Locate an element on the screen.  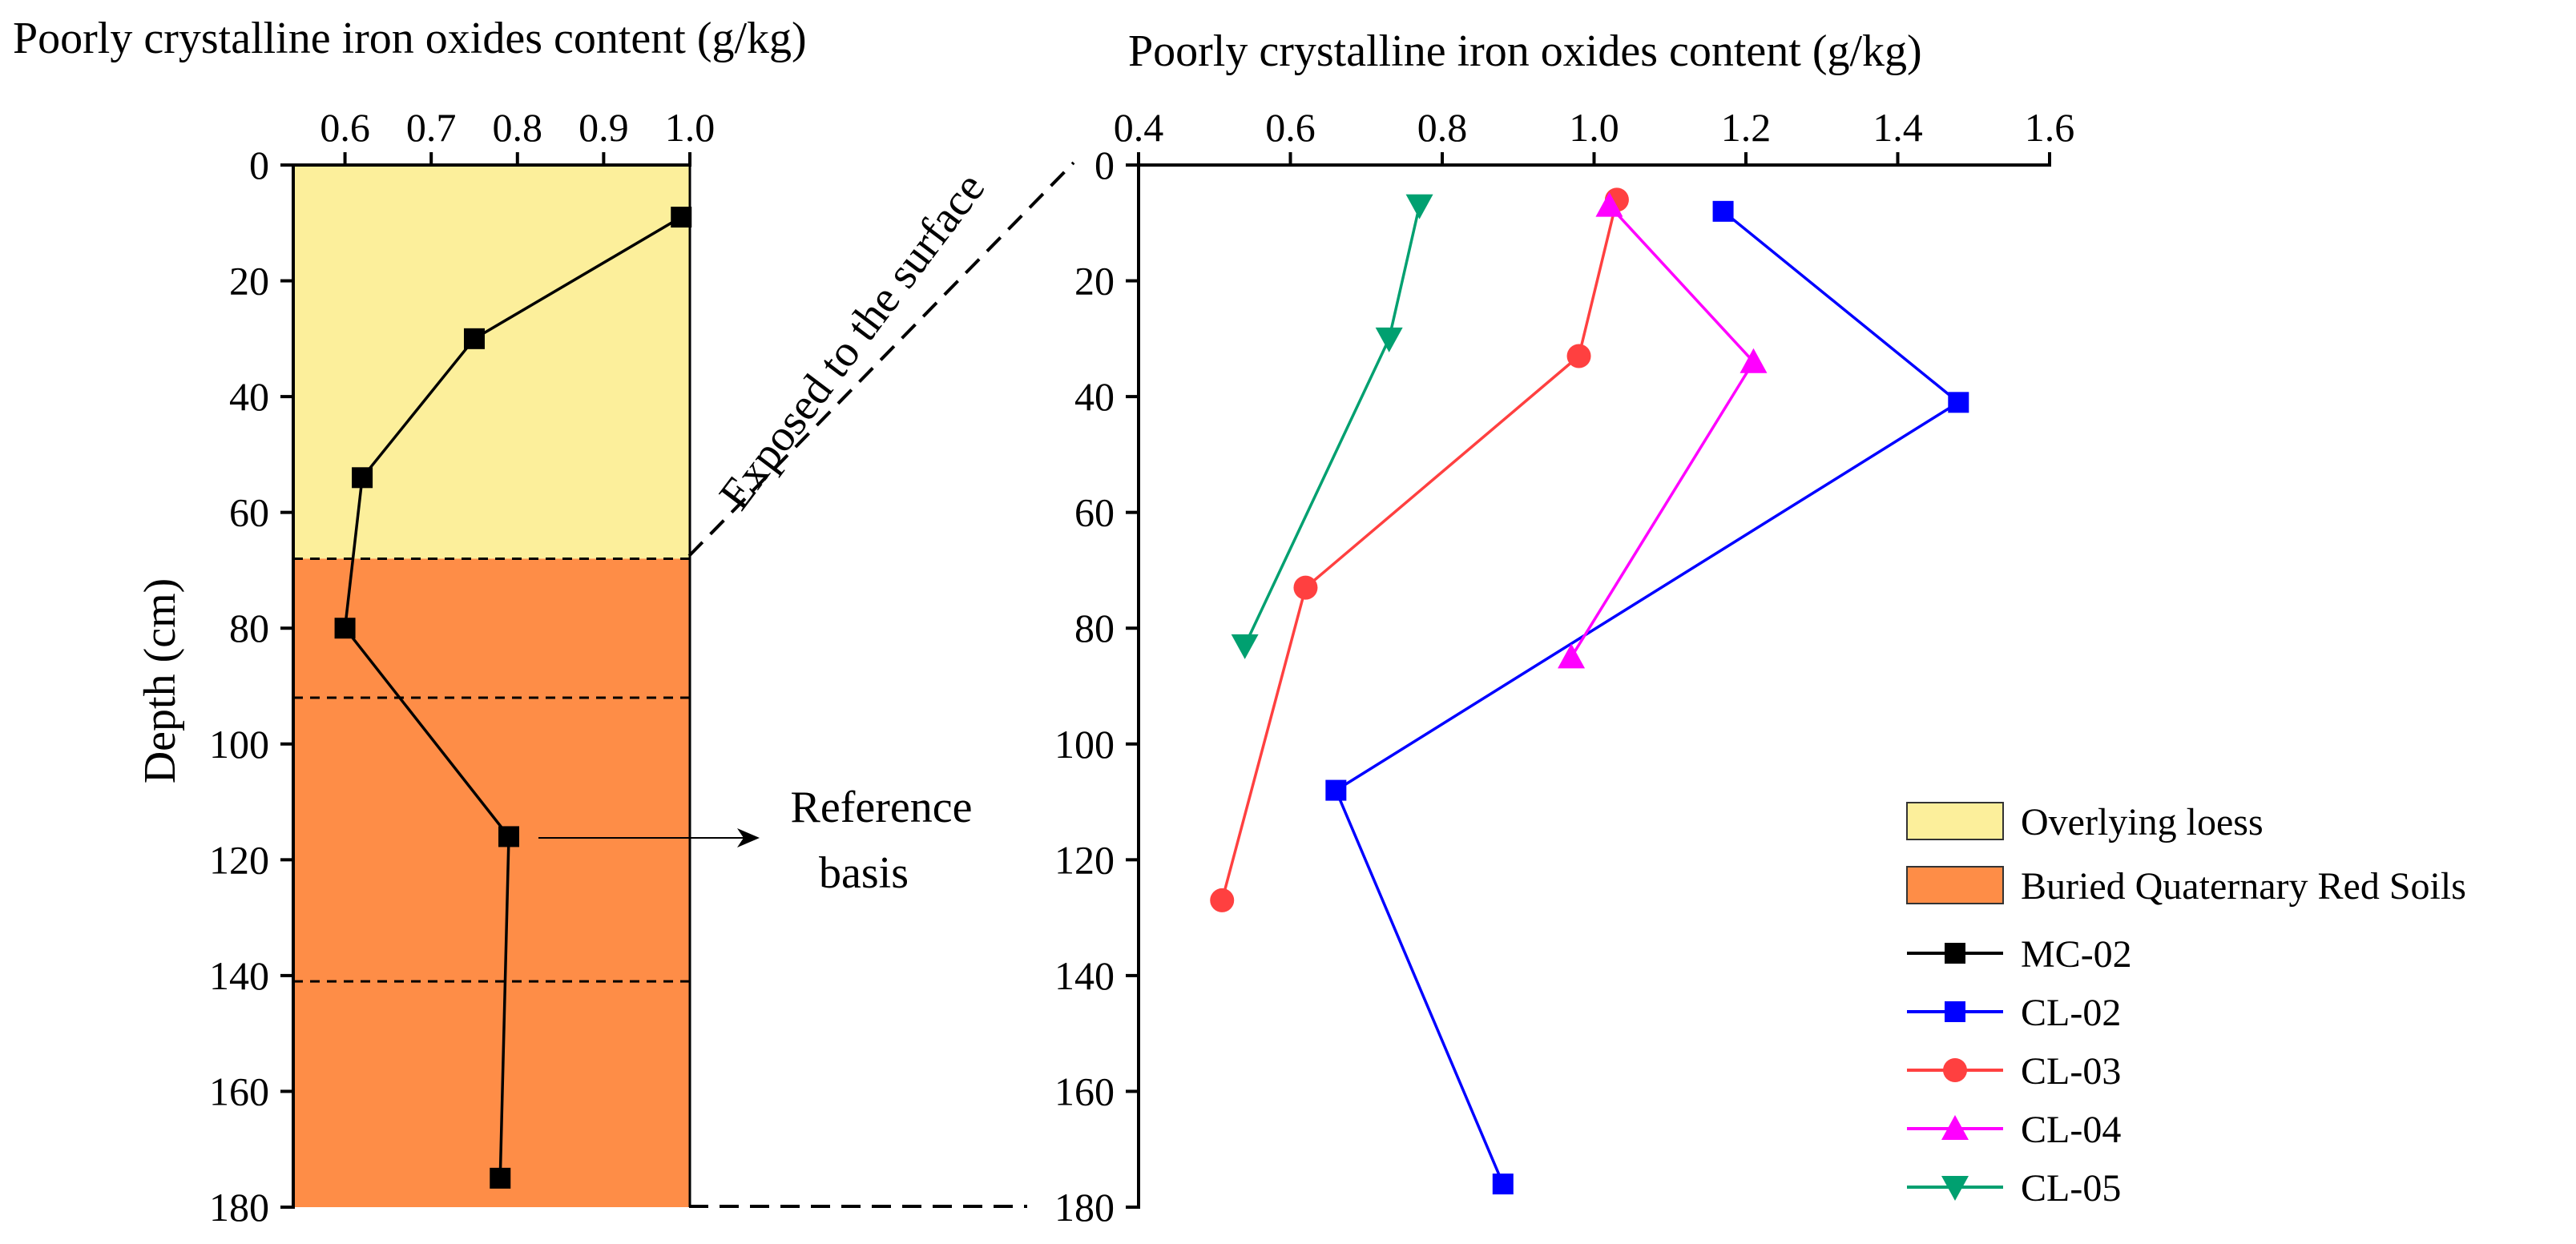
right-x-ticks: 0.4 0.6 0.8 1.0 1.2 1.4 1.6 is located at coordinates (1594, 135).